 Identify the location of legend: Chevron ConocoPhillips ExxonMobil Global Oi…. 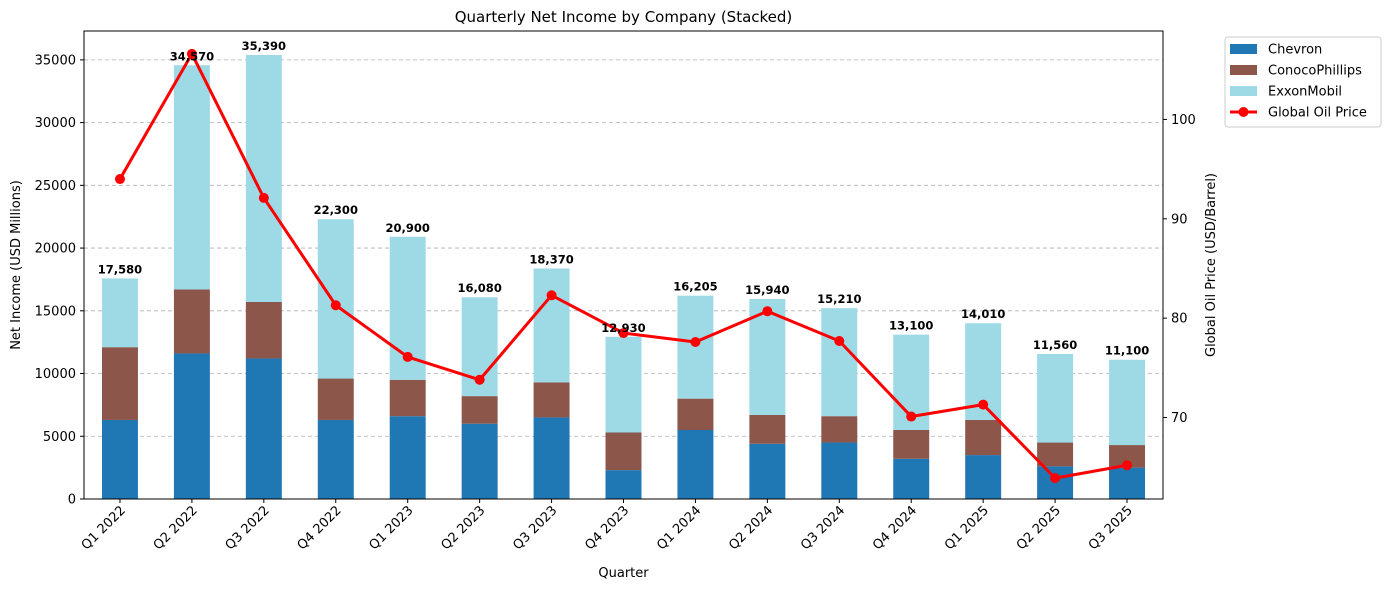
(1303, 82).